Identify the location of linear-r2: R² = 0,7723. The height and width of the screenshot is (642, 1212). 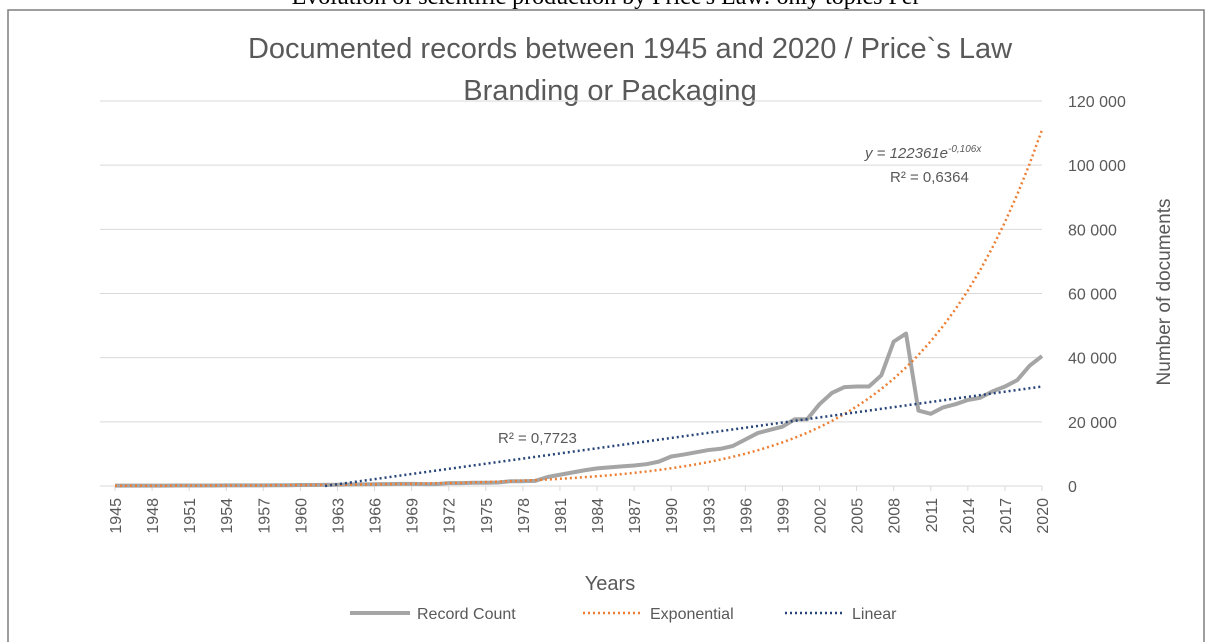
(537, 438).